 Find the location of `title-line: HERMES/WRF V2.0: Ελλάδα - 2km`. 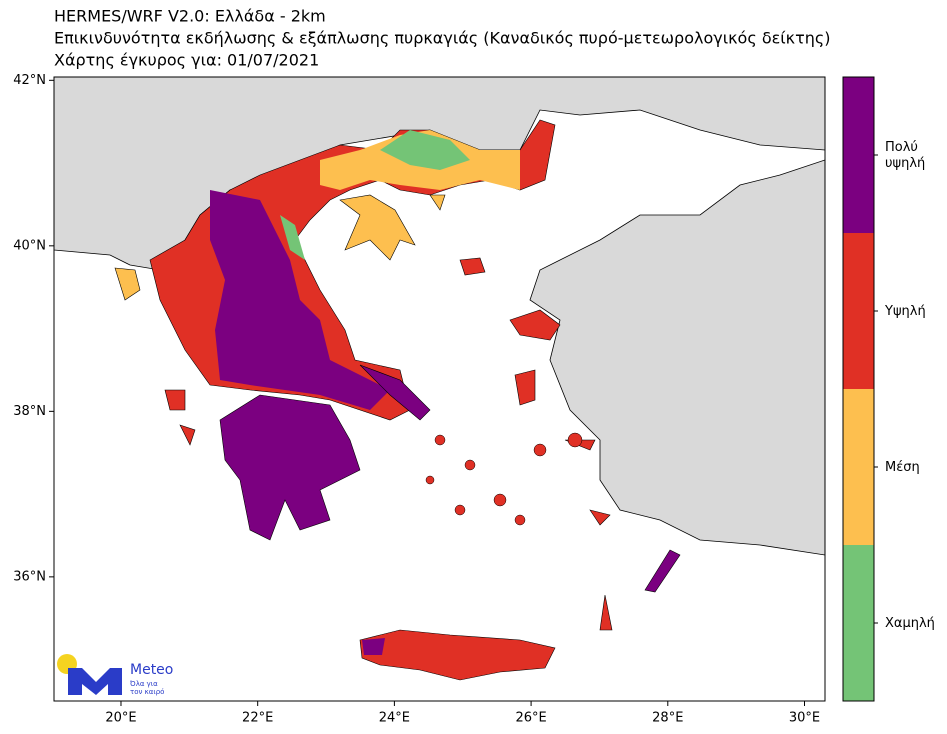

title-line: HERMES/WRF V2.0: Ελλάδα - 2km is located at coordinates (190, 16).